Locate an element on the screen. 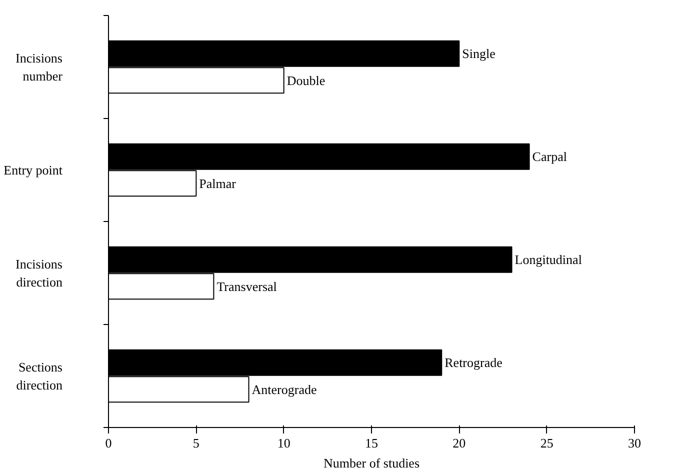 Image resolution: width=674 pixels, height=473 pixels. data-label: Single is located at coordinates (479, 54).